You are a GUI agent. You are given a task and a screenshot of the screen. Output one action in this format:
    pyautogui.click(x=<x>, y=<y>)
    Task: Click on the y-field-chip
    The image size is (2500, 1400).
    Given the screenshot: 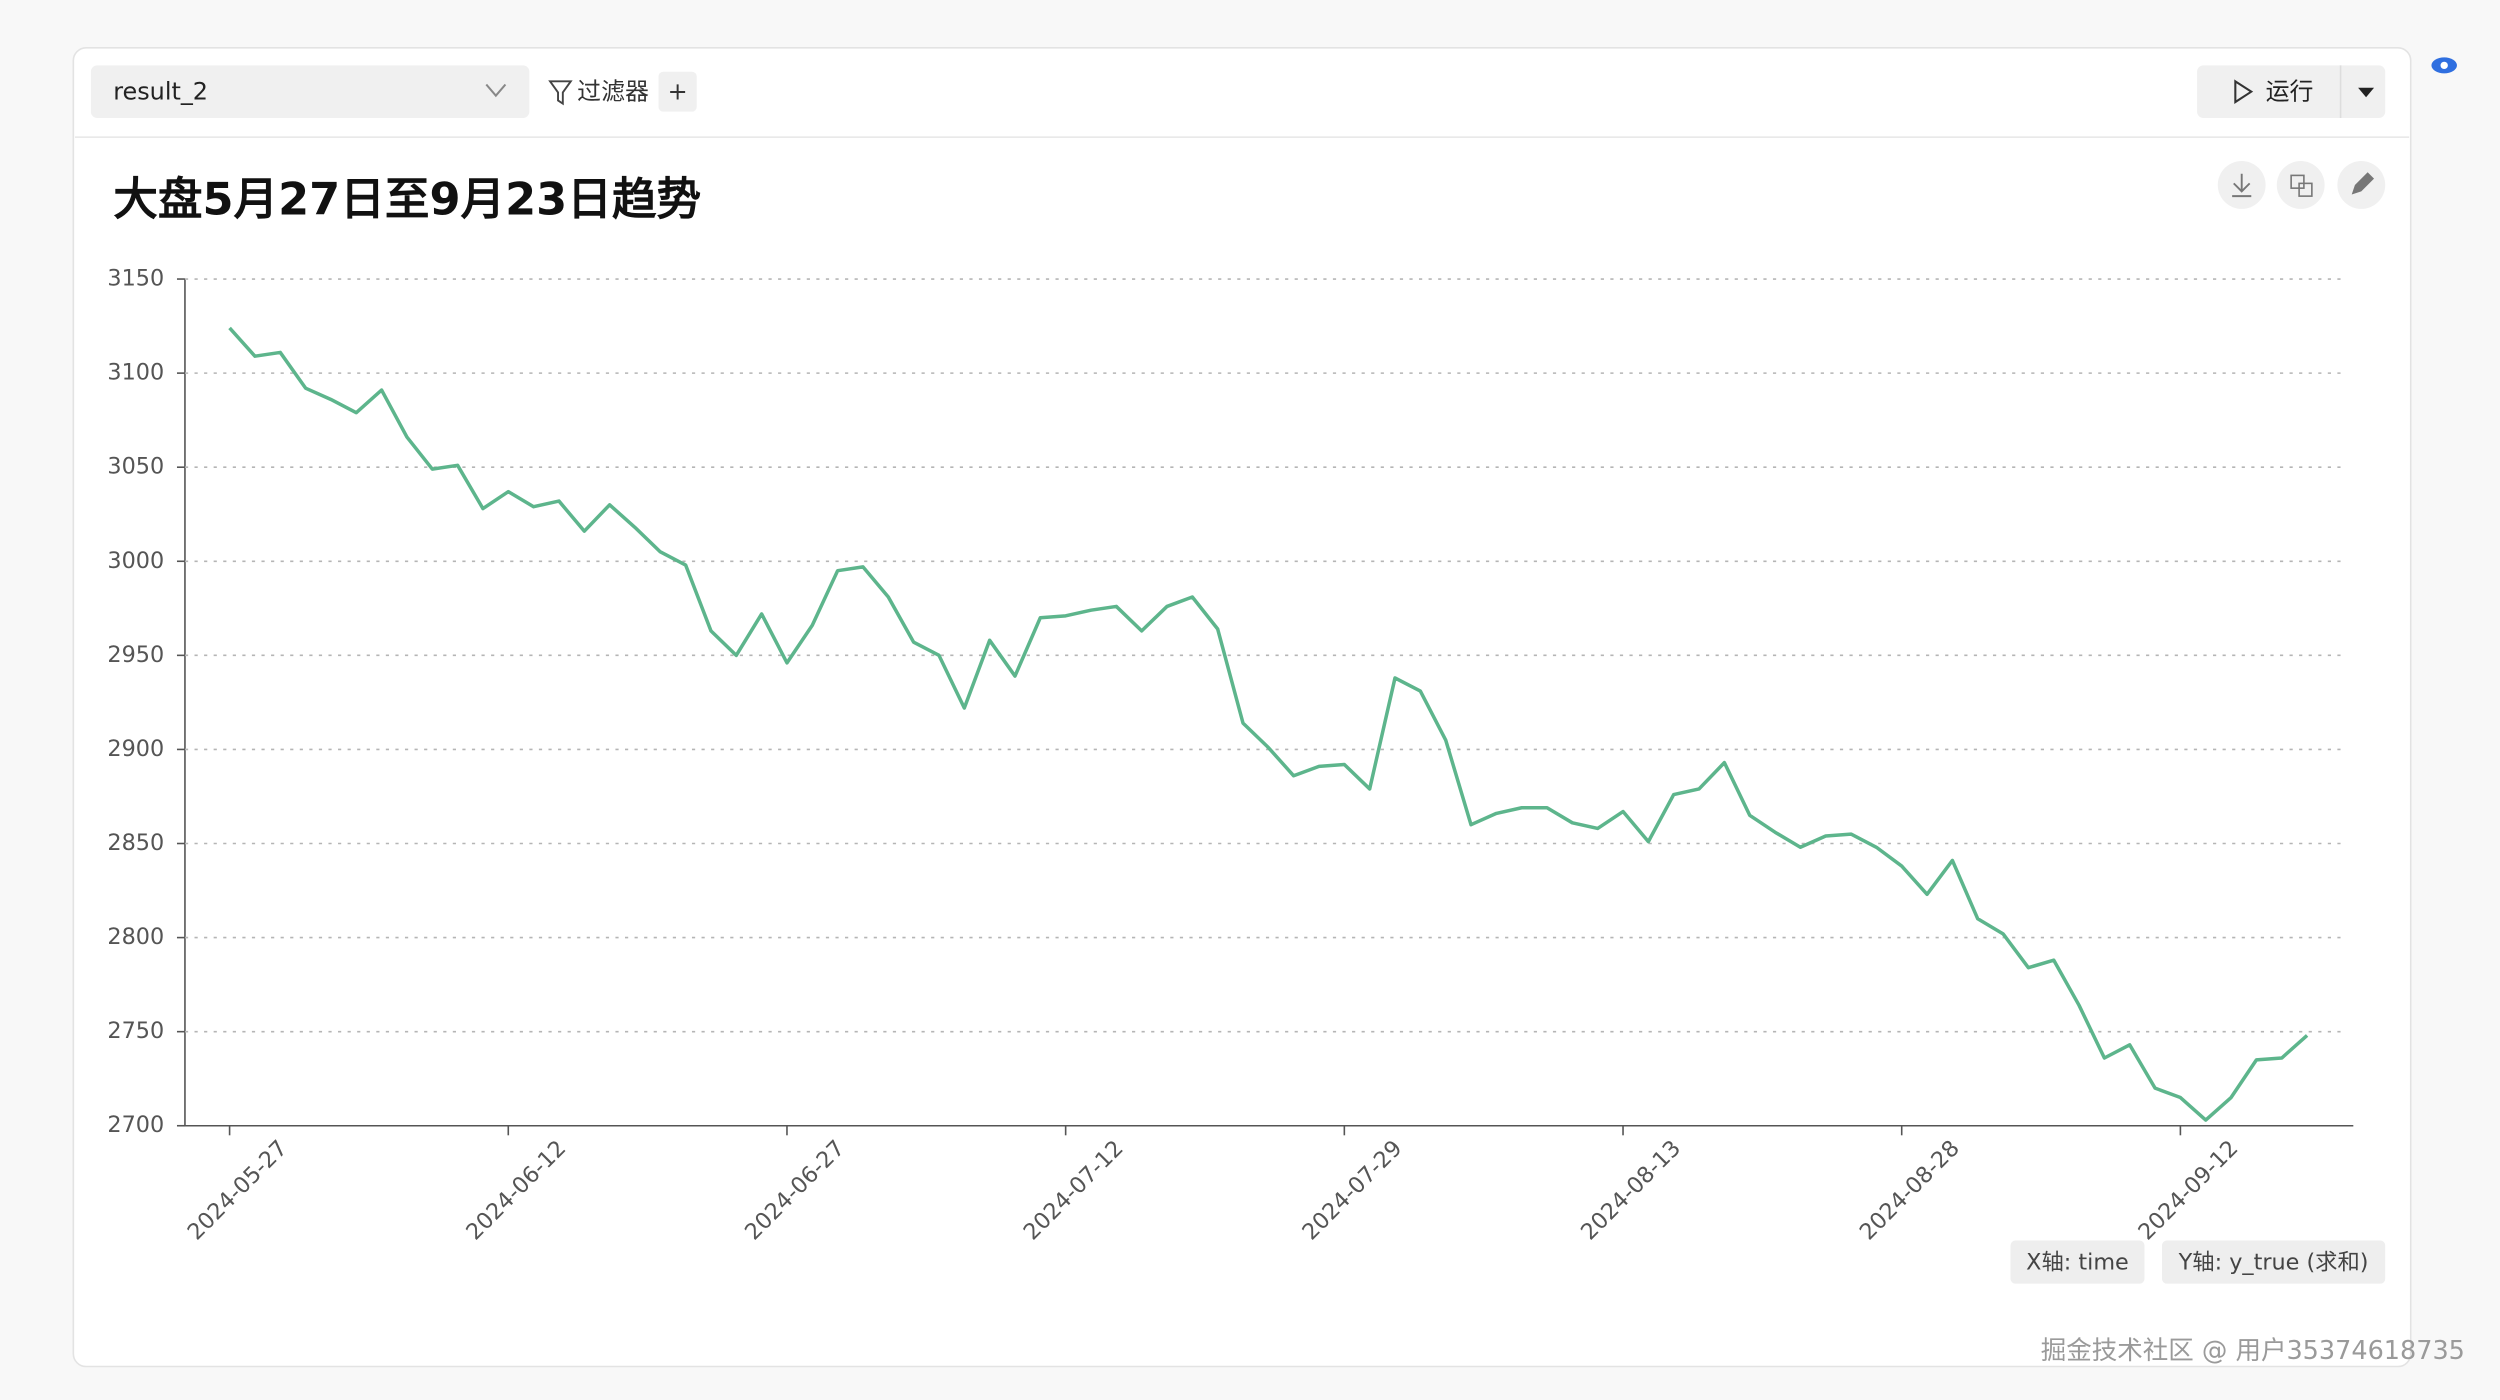 What is the action you would take?
    pyautogui.click(x=2273, y=1262)
    